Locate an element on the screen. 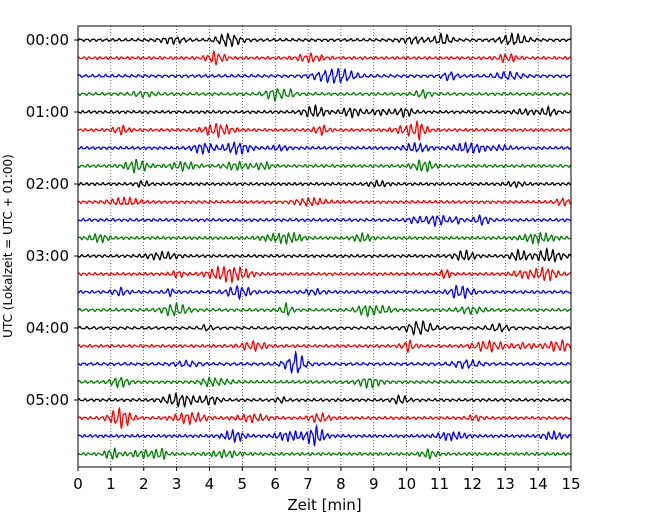 The image size is (650, 520). y-tick-label: 00:00 is located at coordinates (47, 40).